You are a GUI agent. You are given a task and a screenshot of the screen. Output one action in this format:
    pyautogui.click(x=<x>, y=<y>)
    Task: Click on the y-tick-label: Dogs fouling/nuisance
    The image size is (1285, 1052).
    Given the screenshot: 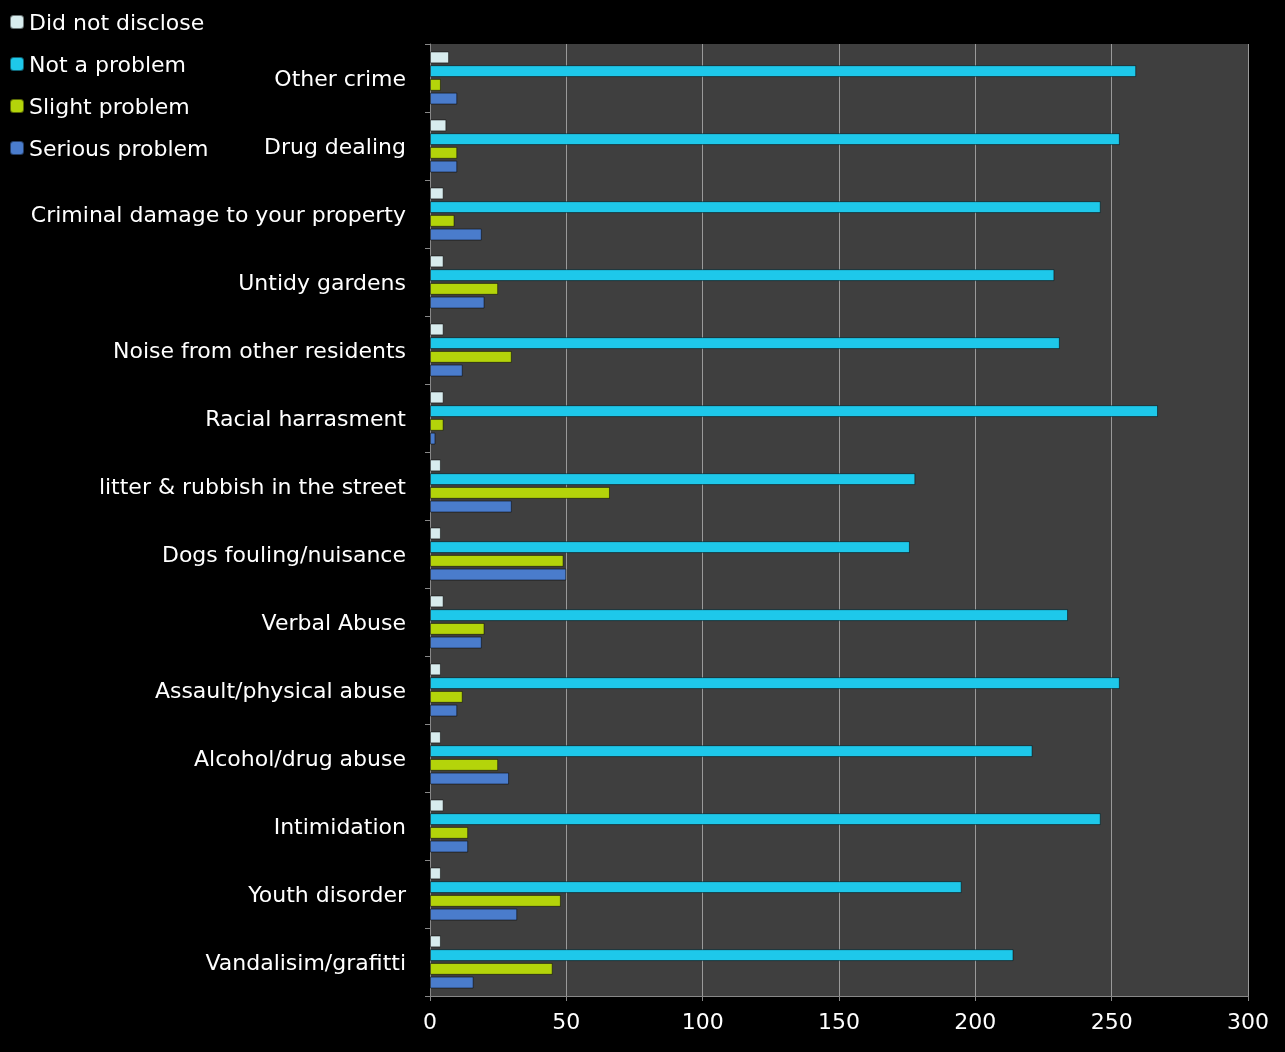 What is the action you would take?
    pyautogui.click(x=283, y=554)
    